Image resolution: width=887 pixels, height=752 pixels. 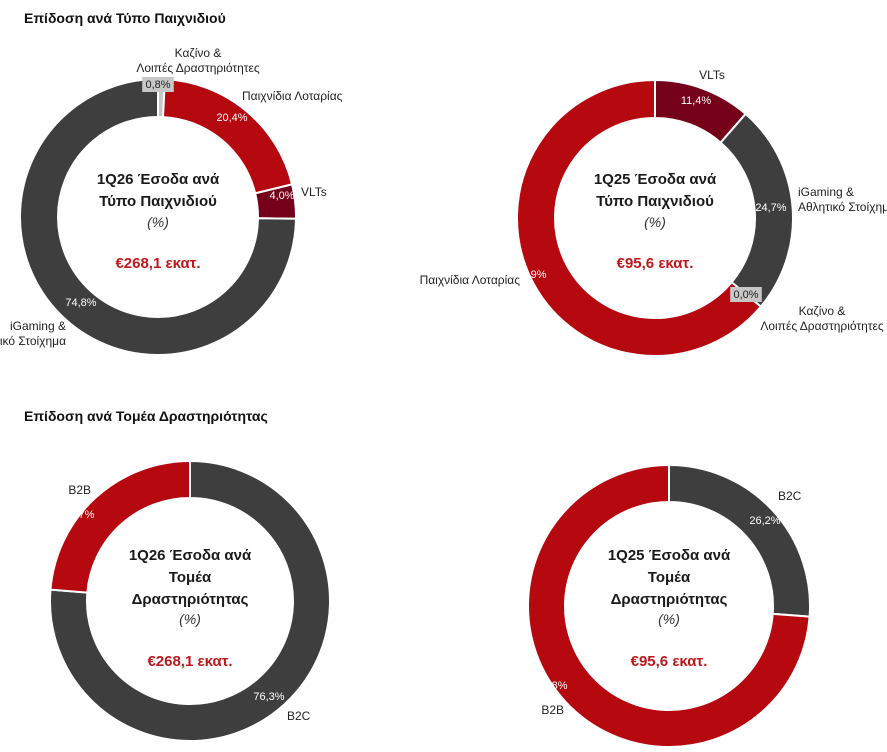 I want to click on value-label: 63,9%, so click(x=530, y=275).